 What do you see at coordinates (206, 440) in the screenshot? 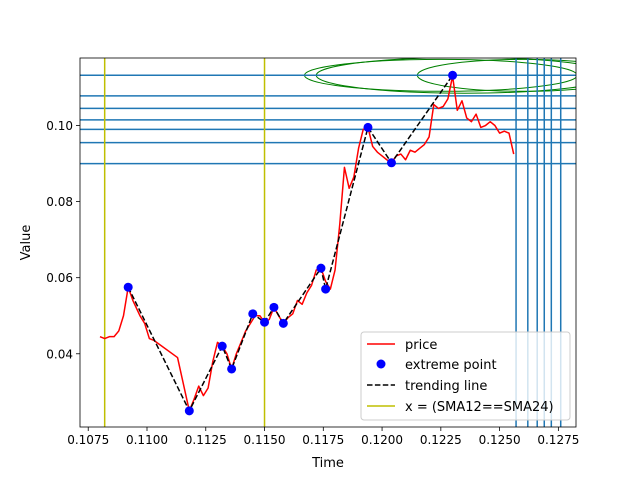
I see `x-tick-label-2: 0.1125` at bounding box center [206, 440].